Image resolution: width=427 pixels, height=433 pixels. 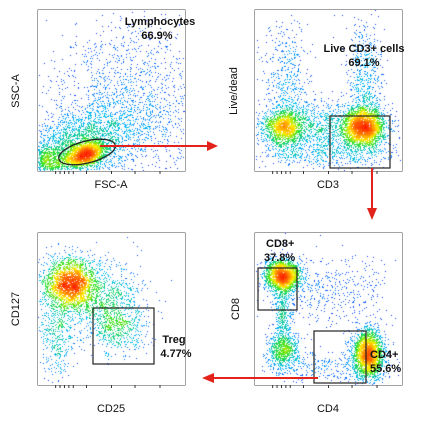 What do you see at coordinates (123, 336) in the screenshot?
I see `treg-gate` at bounding box center [123, 336].